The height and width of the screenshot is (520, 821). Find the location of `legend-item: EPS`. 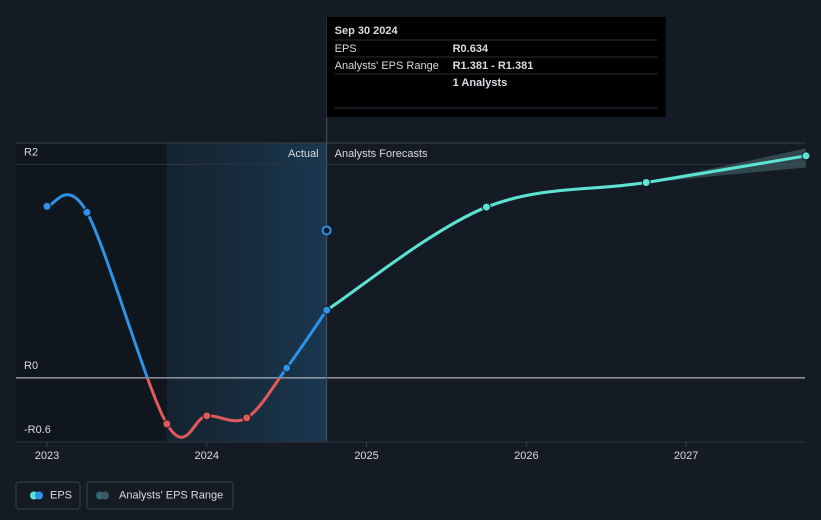

legend-item: EPS is located at coordinates (48, 495).